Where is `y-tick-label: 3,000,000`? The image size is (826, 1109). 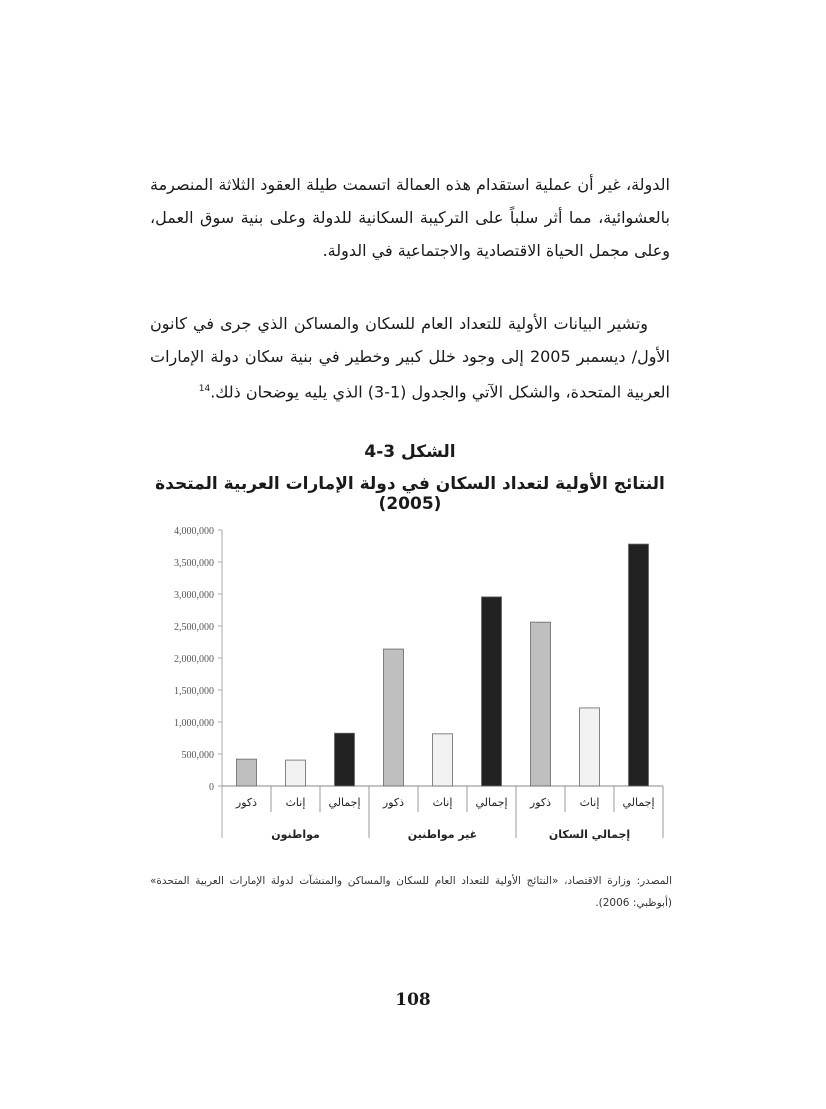
y-tick-label: 3,000,000 is located at coordinates (194, 595).